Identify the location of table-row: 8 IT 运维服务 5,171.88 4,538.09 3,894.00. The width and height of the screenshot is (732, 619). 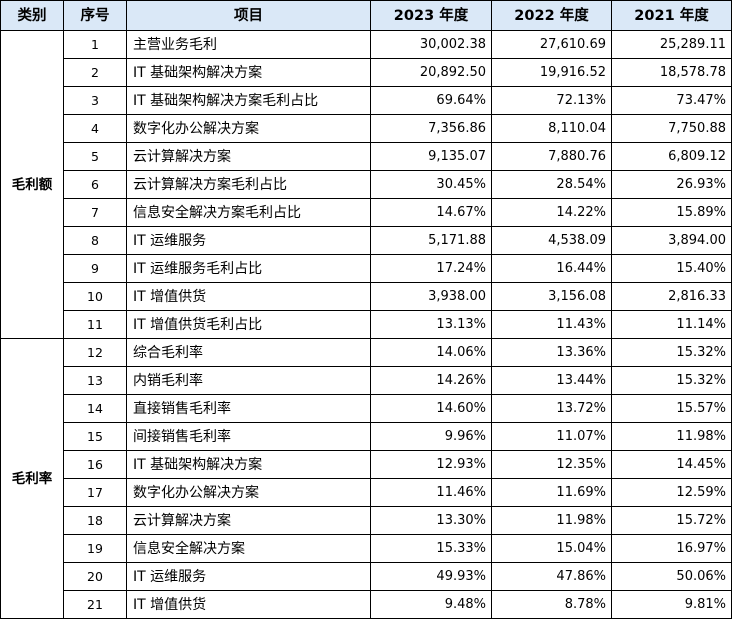
(366, 240).